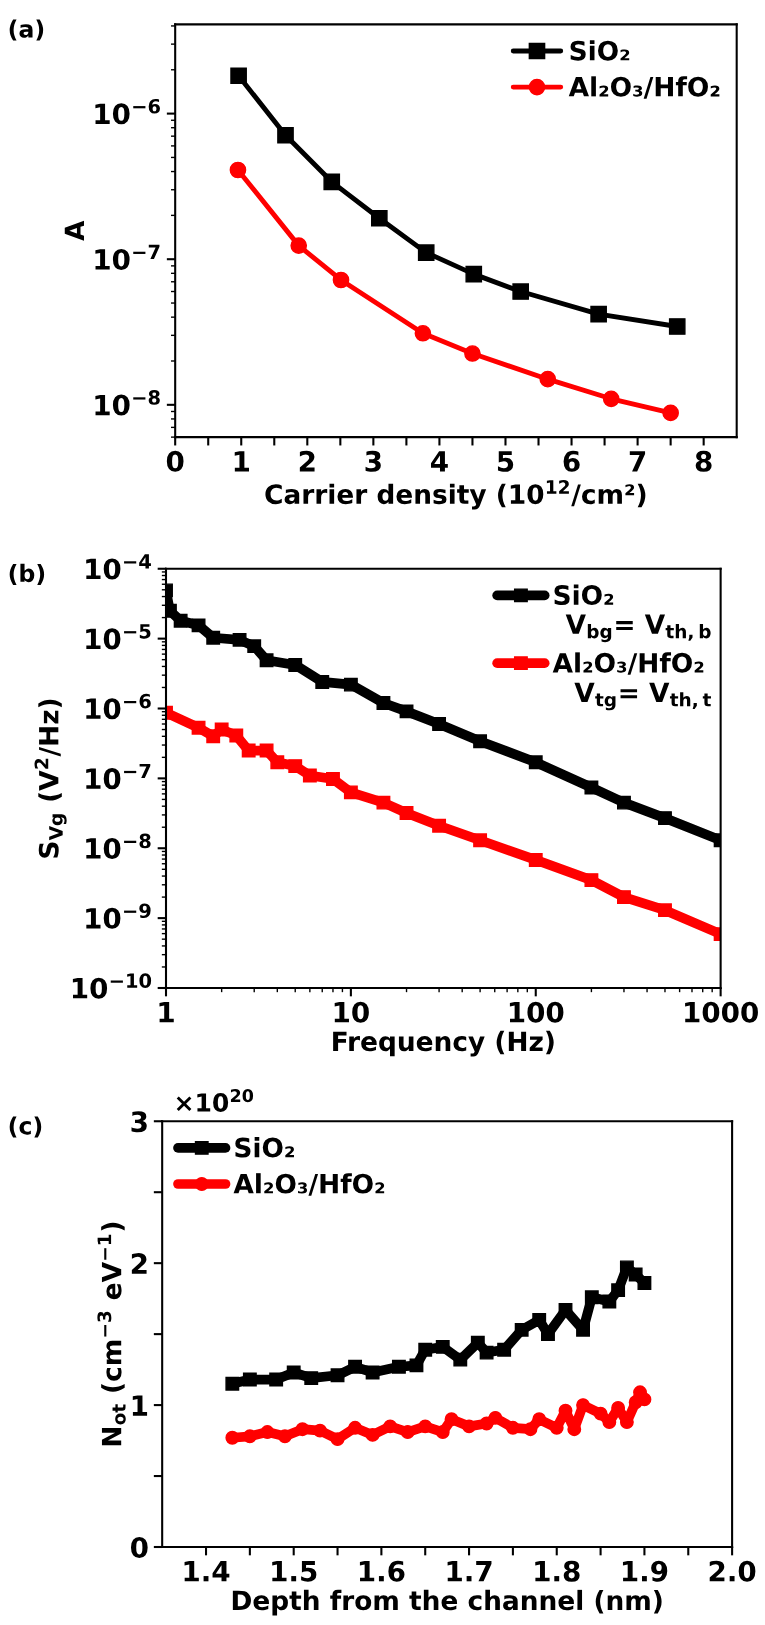 The image size is (765, 1625). I want to click on x-tick-label: 100, so click(536, 1012).